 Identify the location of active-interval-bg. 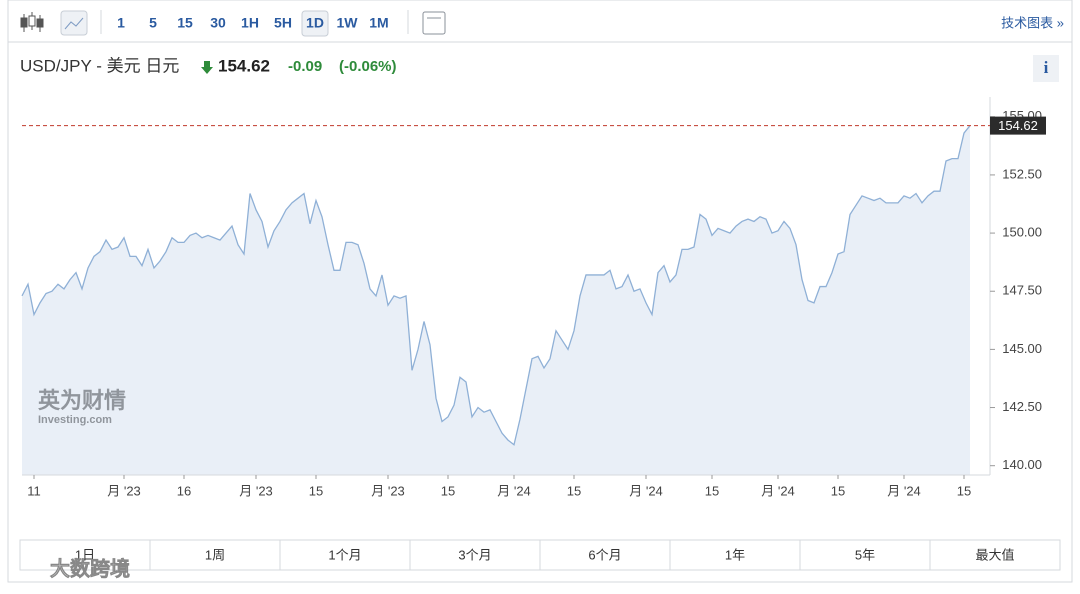
(315, 23).